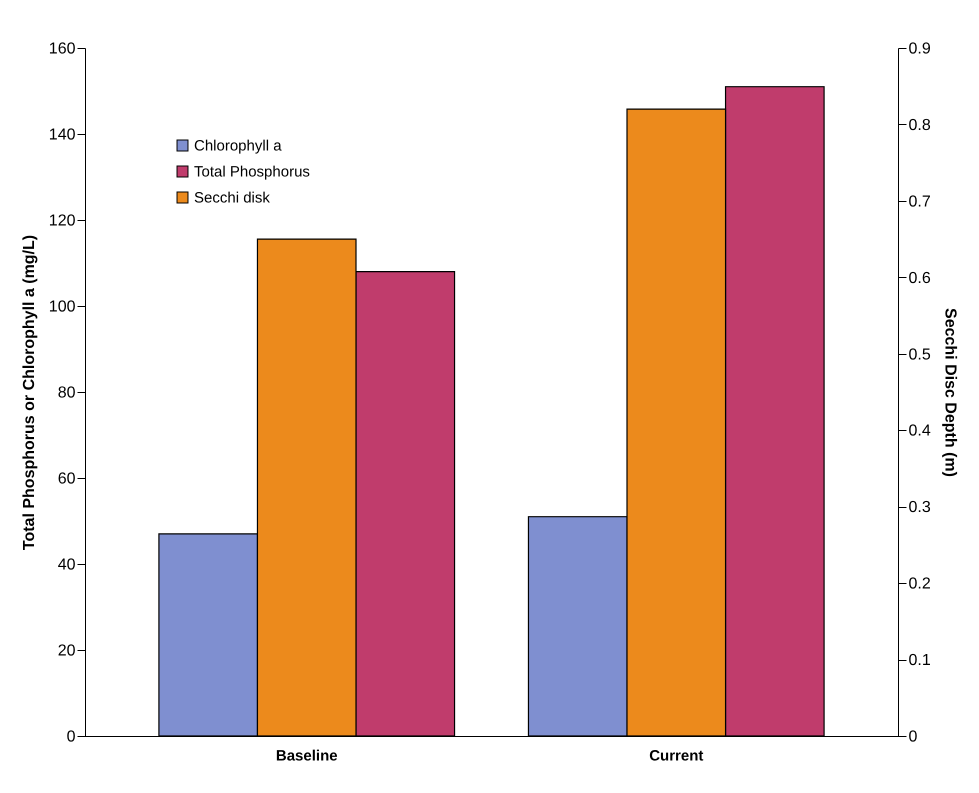 Image resolution: width=979 pixels, height=793 pixels. I want to click on y-tick-label: 120, so click(62, 221).